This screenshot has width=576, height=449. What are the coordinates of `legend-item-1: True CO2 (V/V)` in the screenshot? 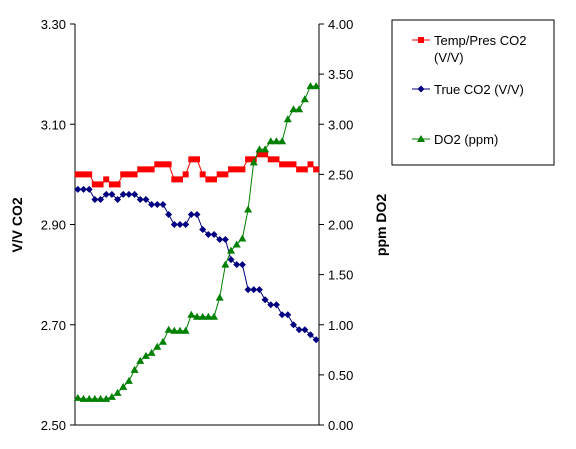 It's located at (468, 89).